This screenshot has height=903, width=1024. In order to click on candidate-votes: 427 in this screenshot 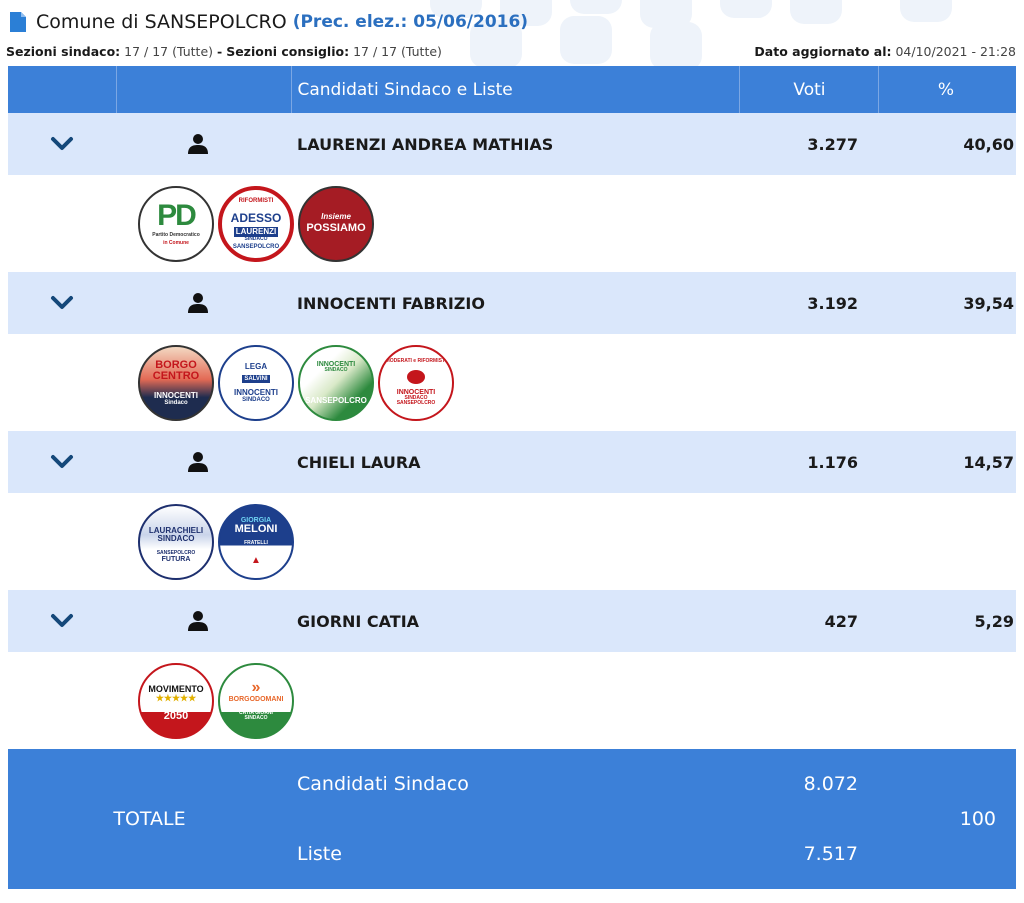, I will do `click(808, 621)`.